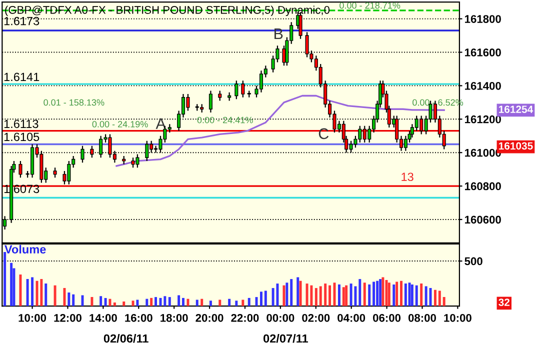 This screenshot has width=538, height=347. I want to click on annotation: 0.00 - 24.41%, so click(225, 120).